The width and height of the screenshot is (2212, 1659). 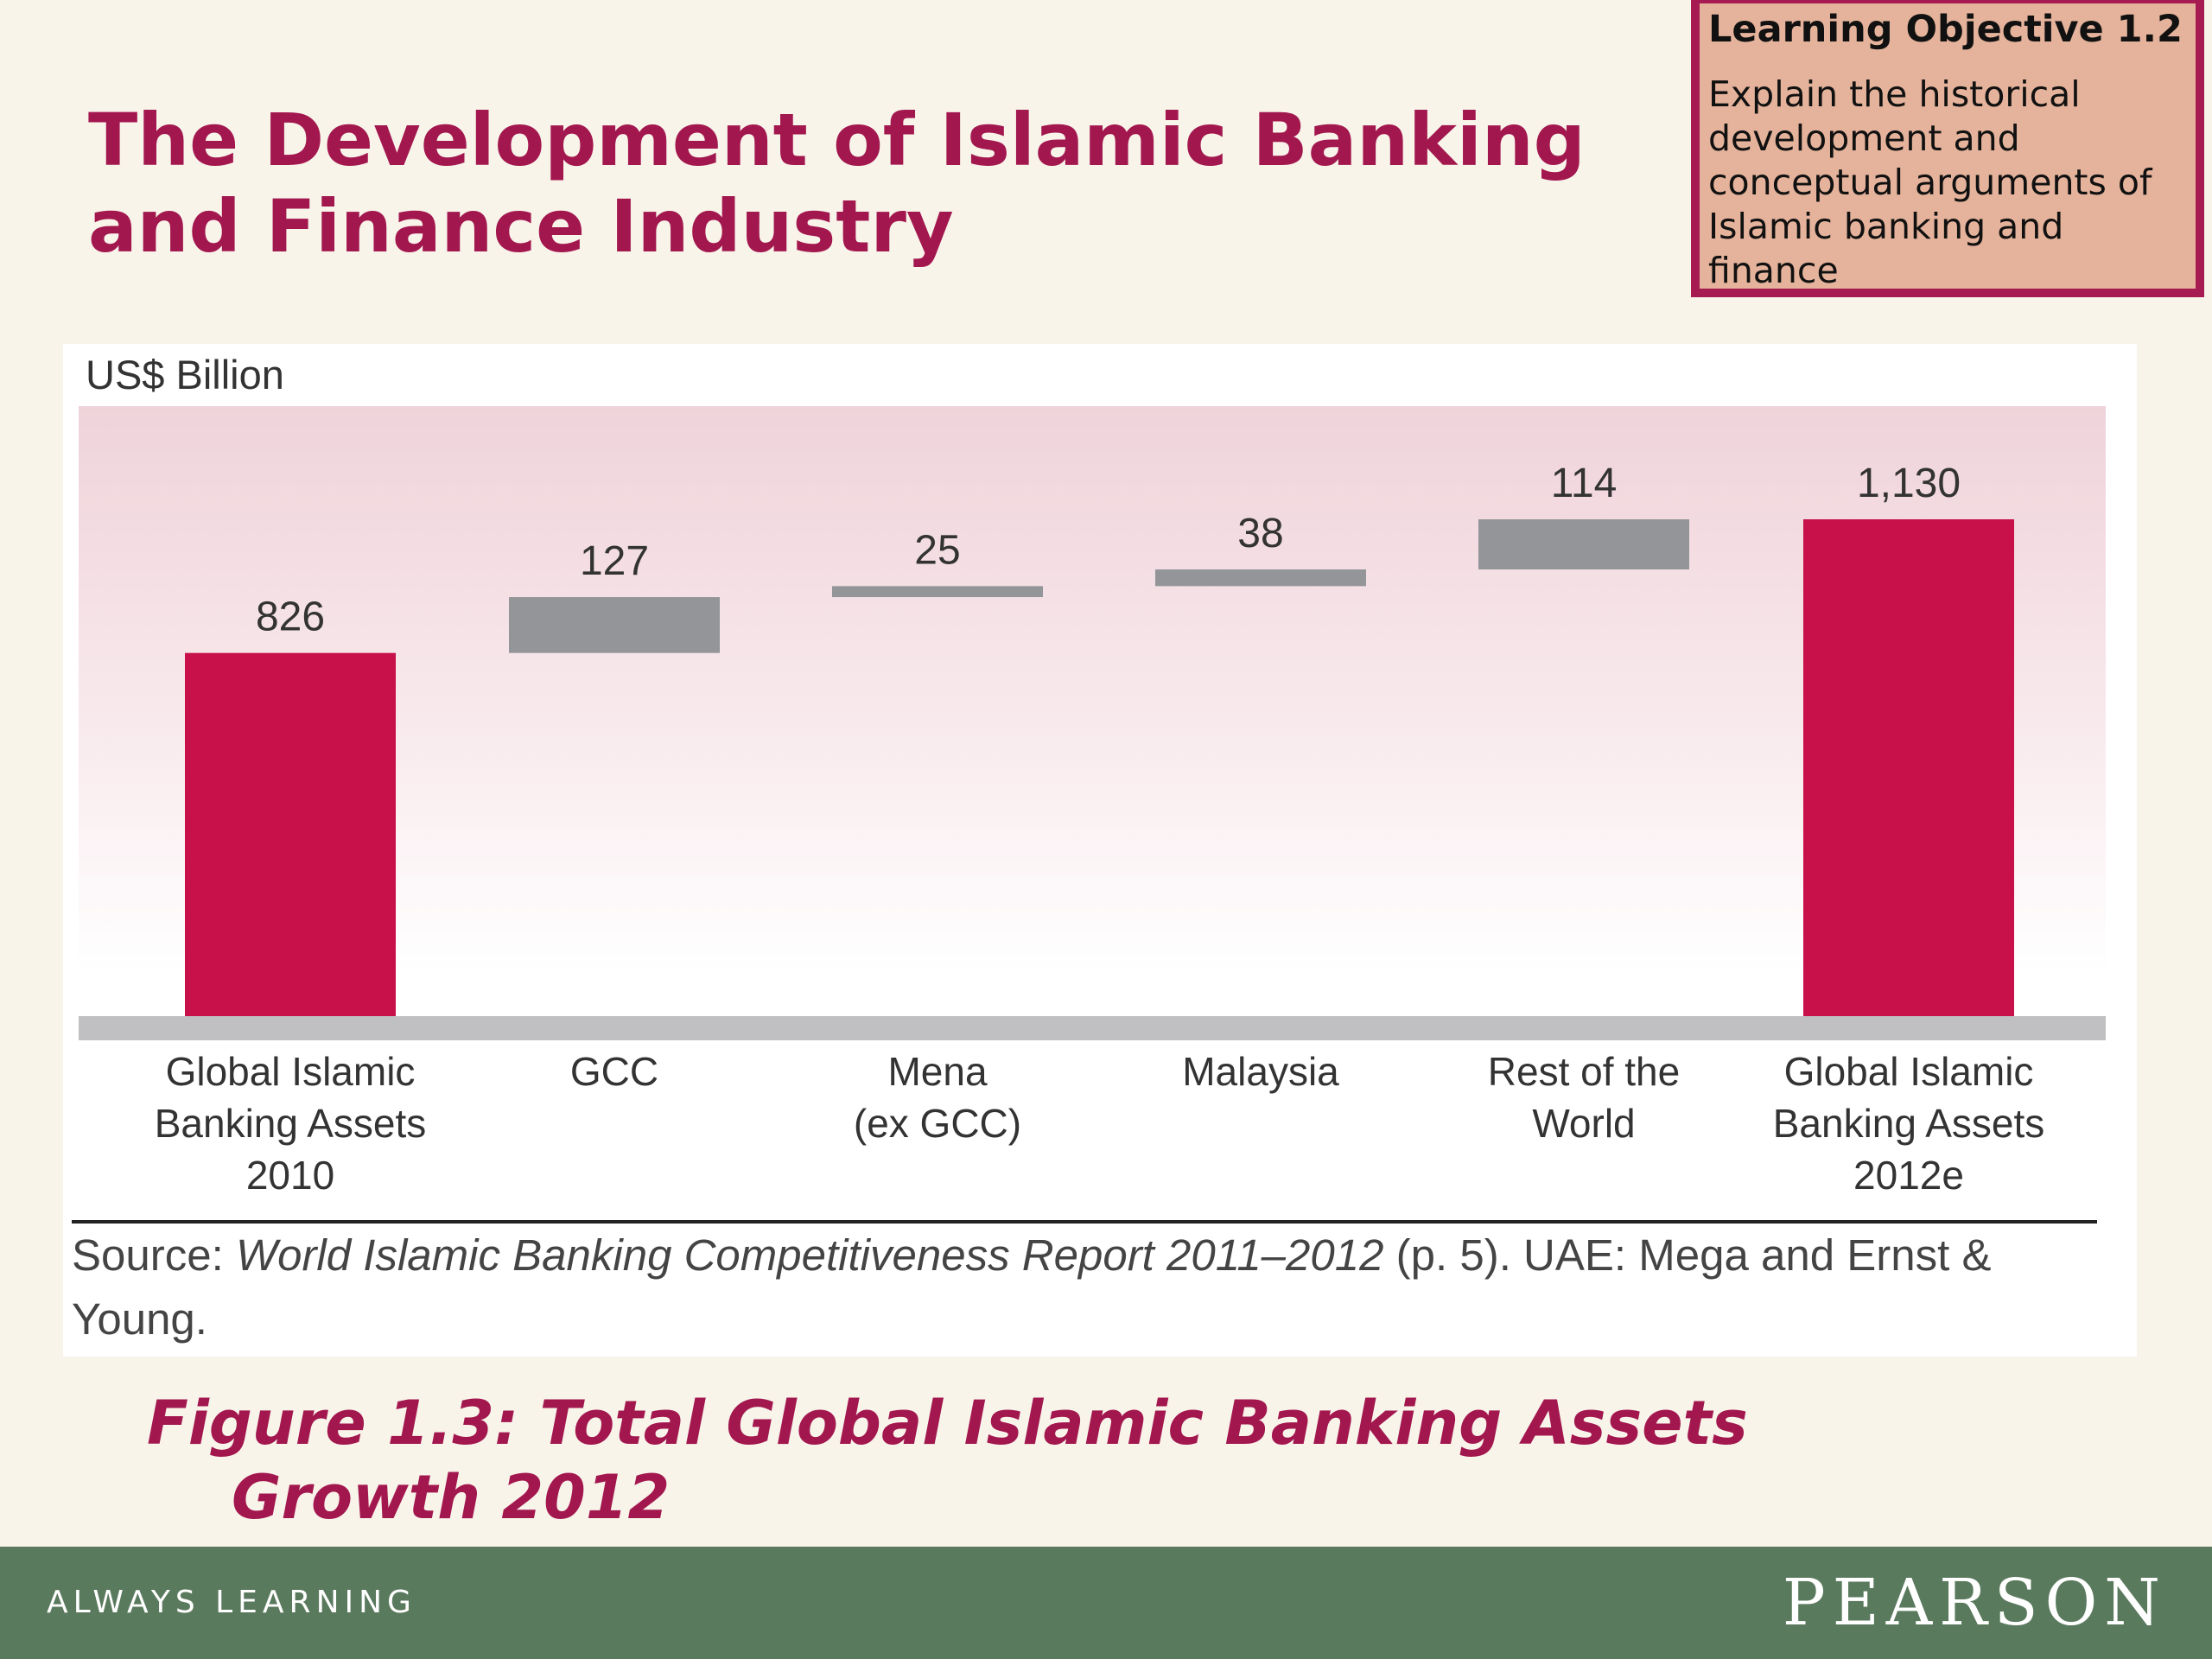 What do you see at coordinates (290, 1175) in the screenshot?
I see `category-label-line: 2010` at bounding box center [290, 1175].